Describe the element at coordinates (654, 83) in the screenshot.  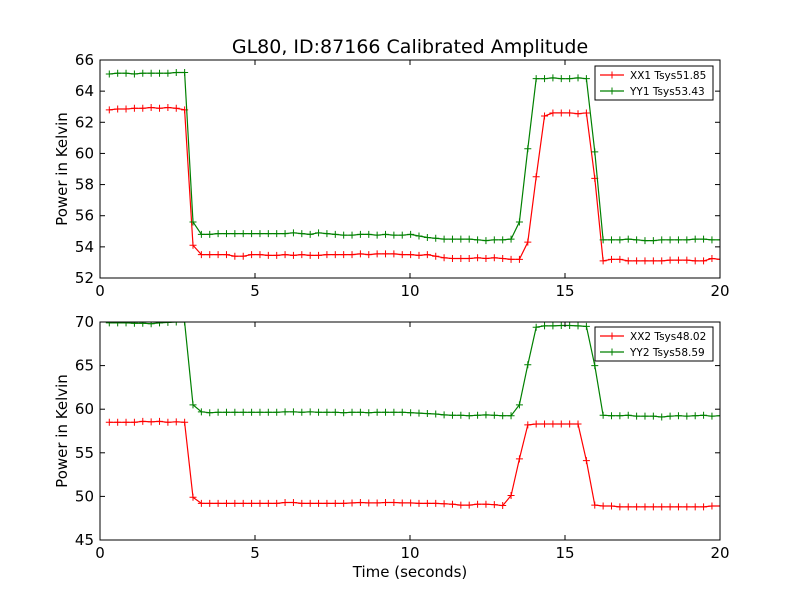
I see `legend-box` at that location.